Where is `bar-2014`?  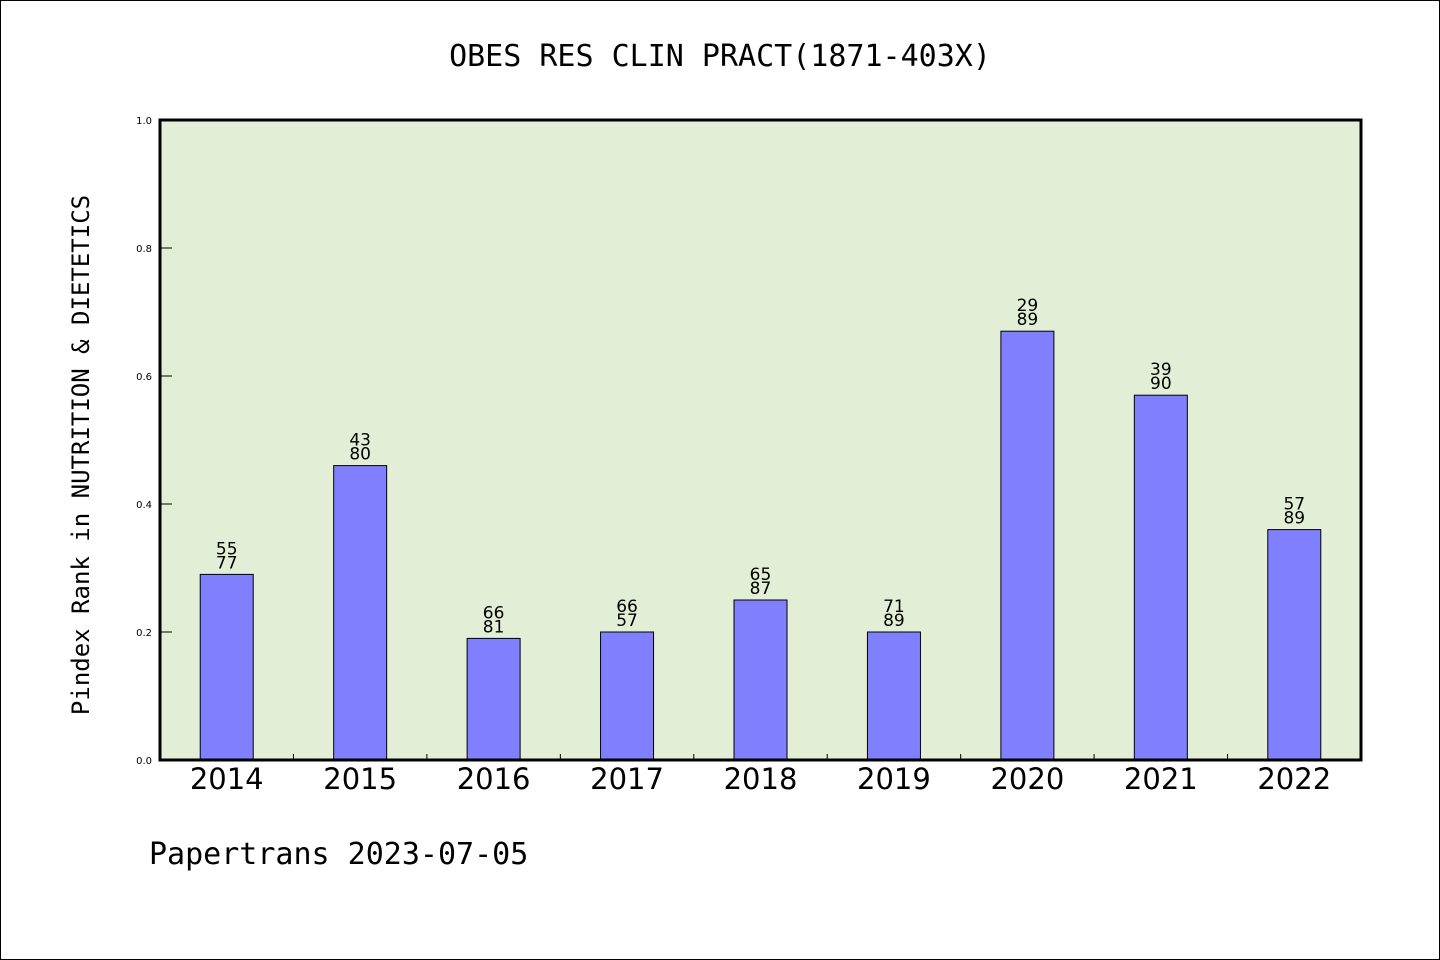 bar-2014 is located at coordinates (226, 667).